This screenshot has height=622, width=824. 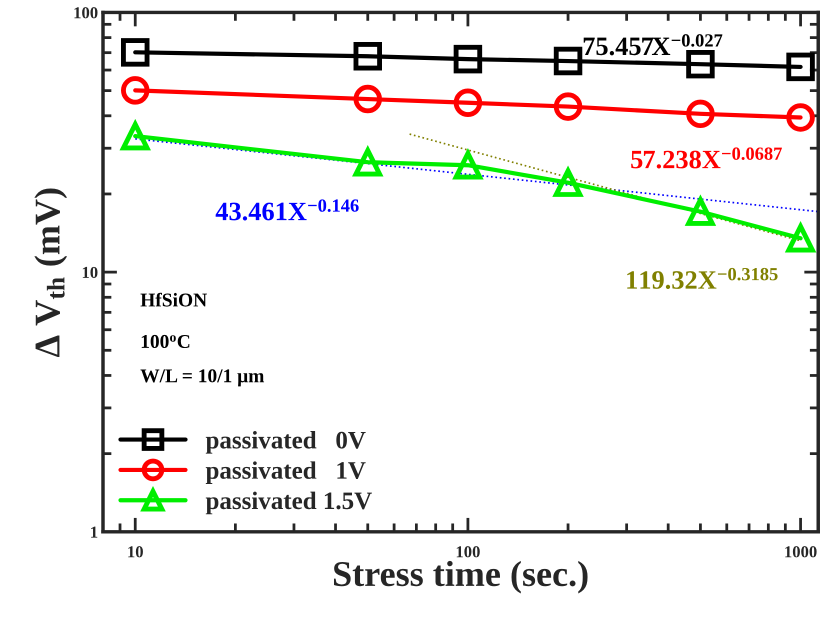 What do you see at coordinates (289, 503) in the screenshot?
I see `legend-label: passivated 1.5V` at bounding box center [289, 503].